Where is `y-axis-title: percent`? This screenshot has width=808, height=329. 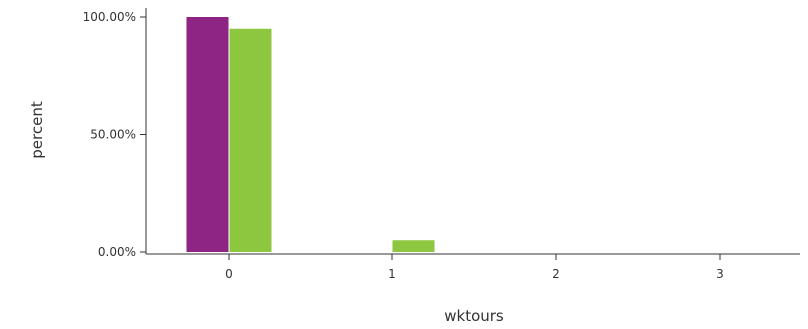 y-axis-title: percent is located at coordinates (37, 130).